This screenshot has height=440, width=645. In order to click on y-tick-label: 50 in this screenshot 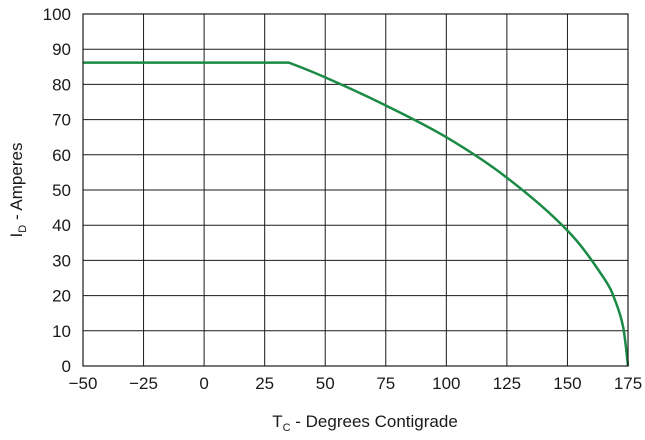, I will do `click(61, 190)`.